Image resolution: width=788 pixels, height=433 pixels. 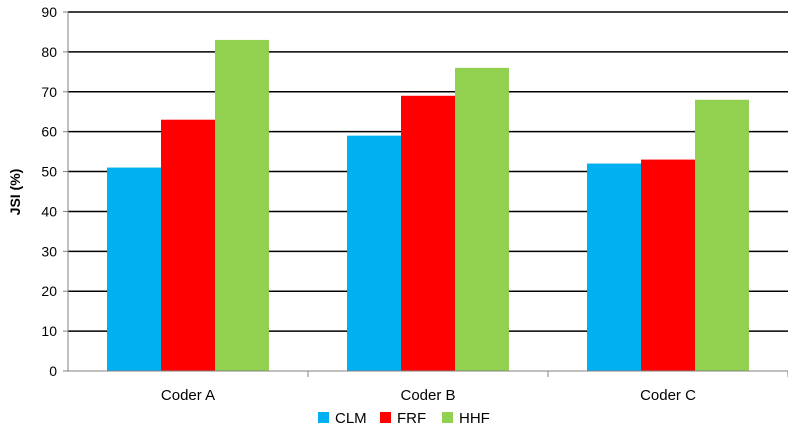 I want to click on x-tick-label: Coder B, so click(x=427, y=395).